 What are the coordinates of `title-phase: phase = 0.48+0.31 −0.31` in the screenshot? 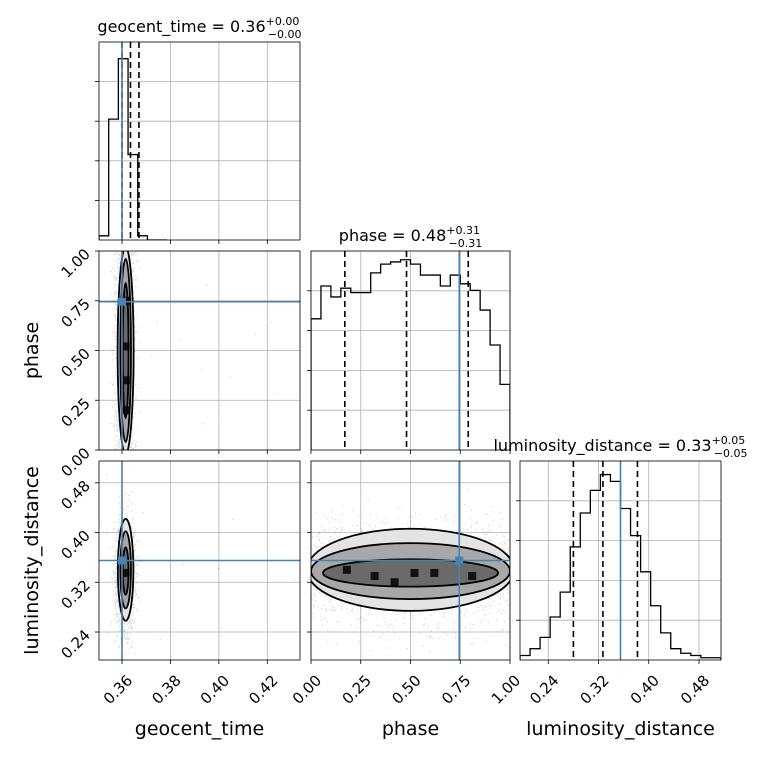 It's located at (410, 237).